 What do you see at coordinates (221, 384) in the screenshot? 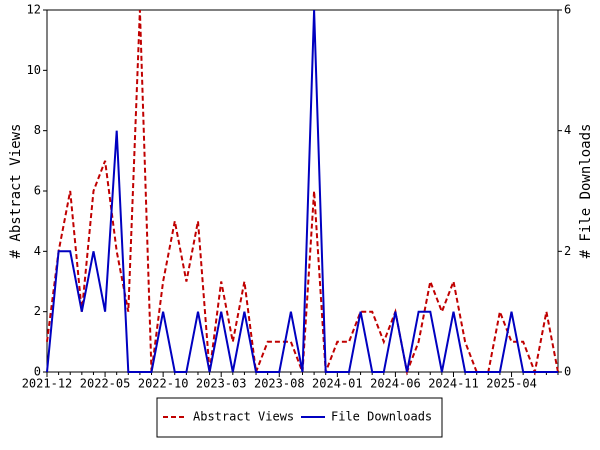
I see `x-tick-label: 2023-03` at bounding box center [221, 384].